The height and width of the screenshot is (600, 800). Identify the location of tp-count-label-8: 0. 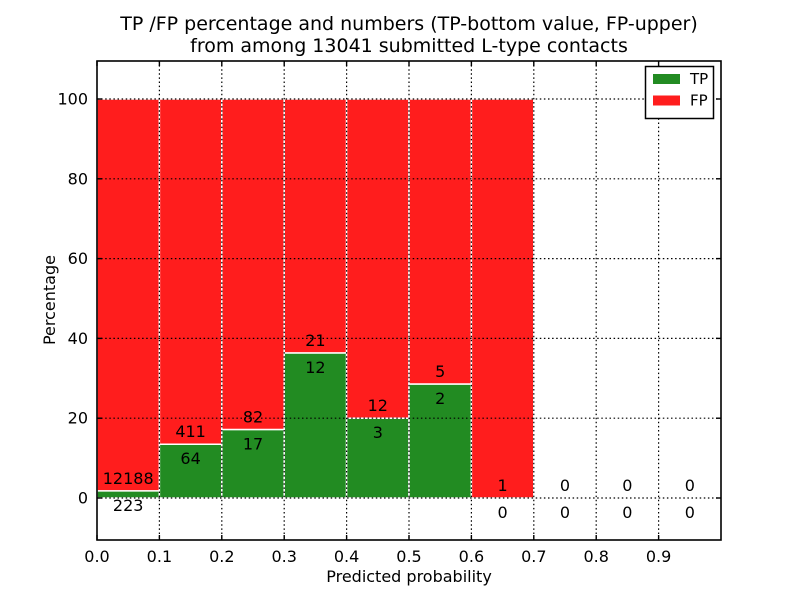
(627, 512).